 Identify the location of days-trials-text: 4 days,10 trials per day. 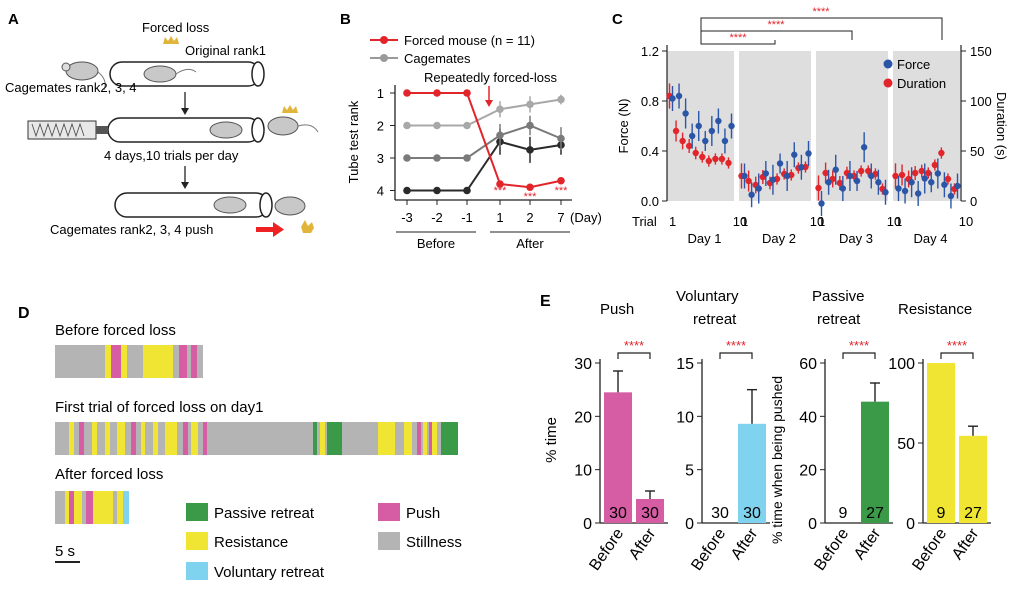
(171, 155).